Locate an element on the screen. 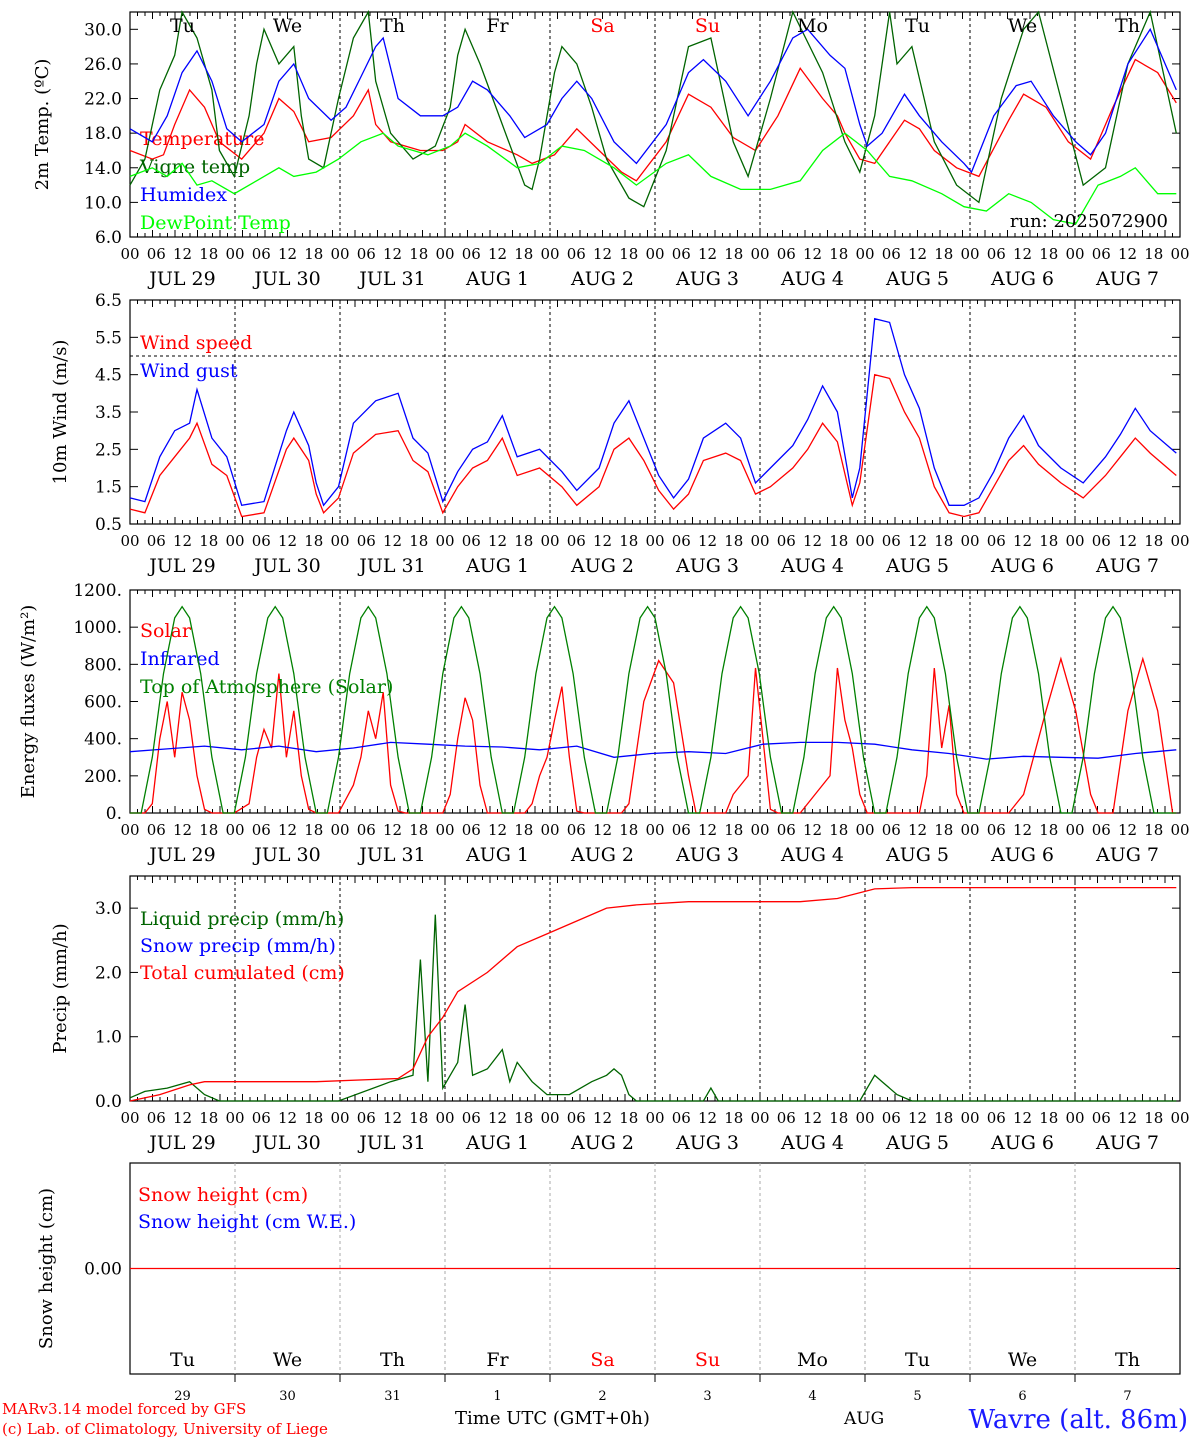  weekday-label: Fr is located at coordinates (497, 26).